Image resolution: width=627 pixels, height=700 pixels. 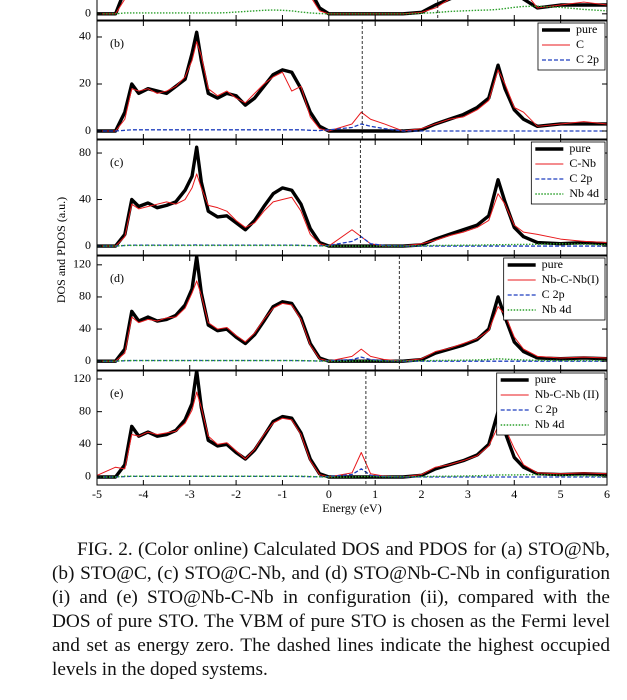 What do you see at coordinates (61, 250) in the screenshot?
I see `y-axis-label: DOS and PDOS (a.u.)` at bounding box center [61, 250].